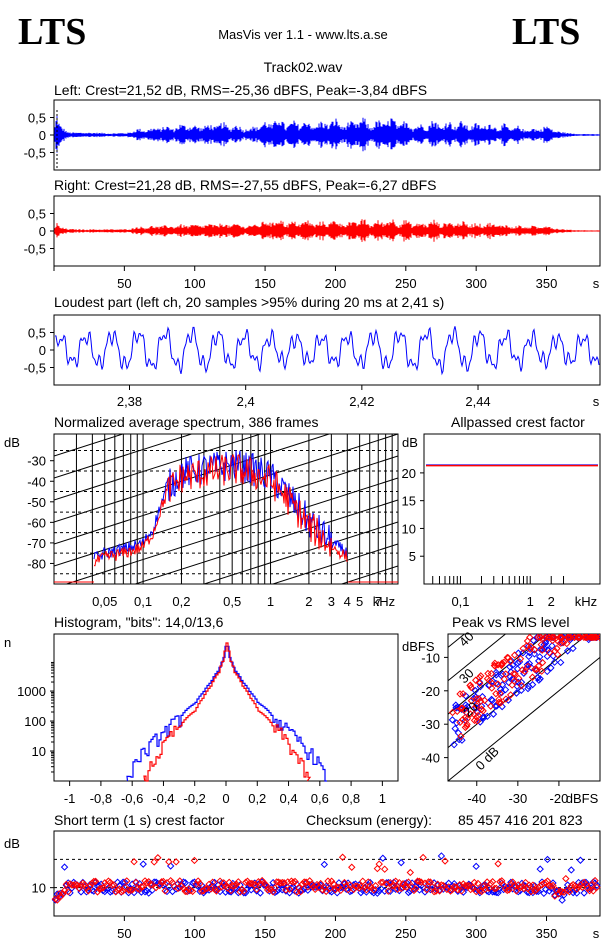  I want to click on histogram-xtick-label: 0,8, so click(351, 798).